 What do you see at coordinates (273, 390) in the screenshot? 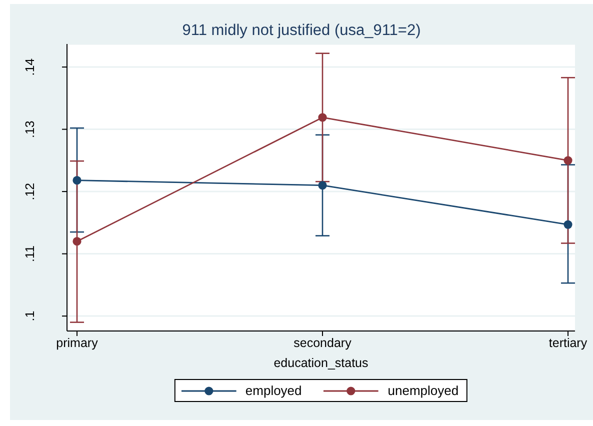
I see `legend-label: employed` at bounding box center [273, 390].